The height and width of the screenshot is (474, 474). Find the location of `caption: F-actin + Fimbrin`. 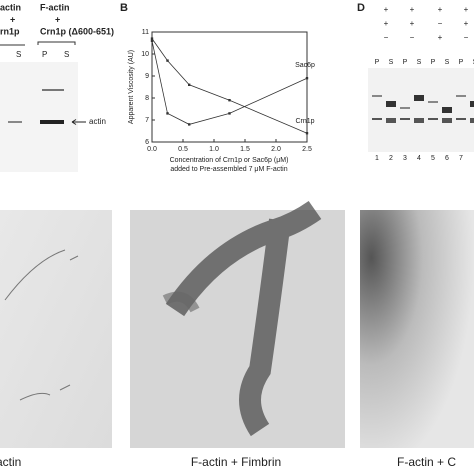

caption: F-actin + Fimbrin is located at coordinates (236, 462).